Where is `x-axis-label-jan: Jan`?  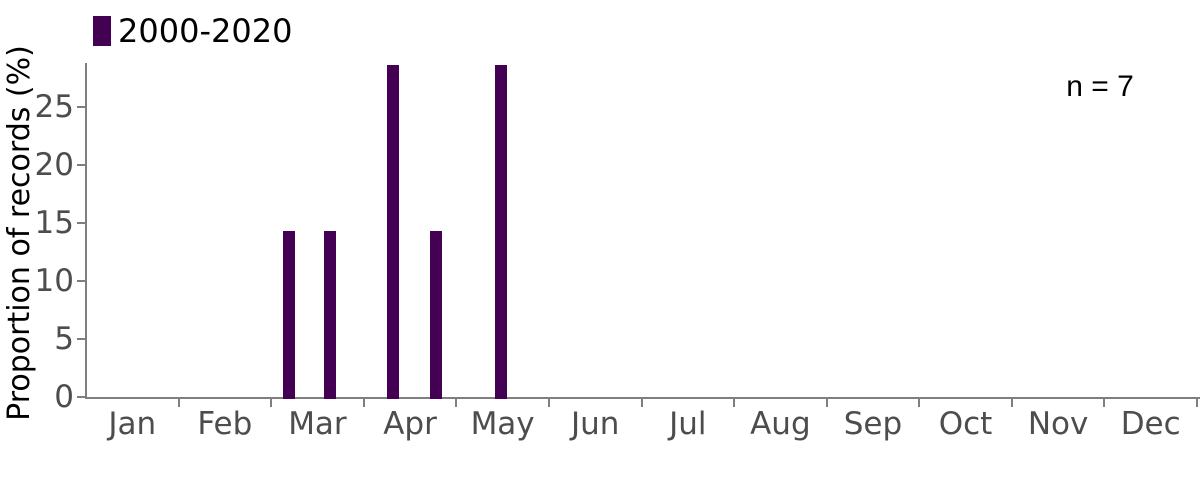 x-axis-label-jan: Jan is located at coordinates (132, 424).